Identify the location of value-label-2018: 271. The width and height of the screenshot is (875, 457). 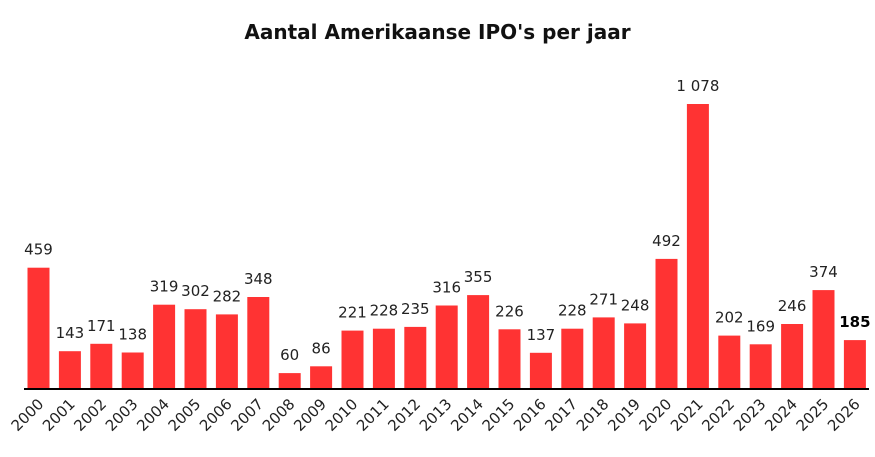
(603, 299).